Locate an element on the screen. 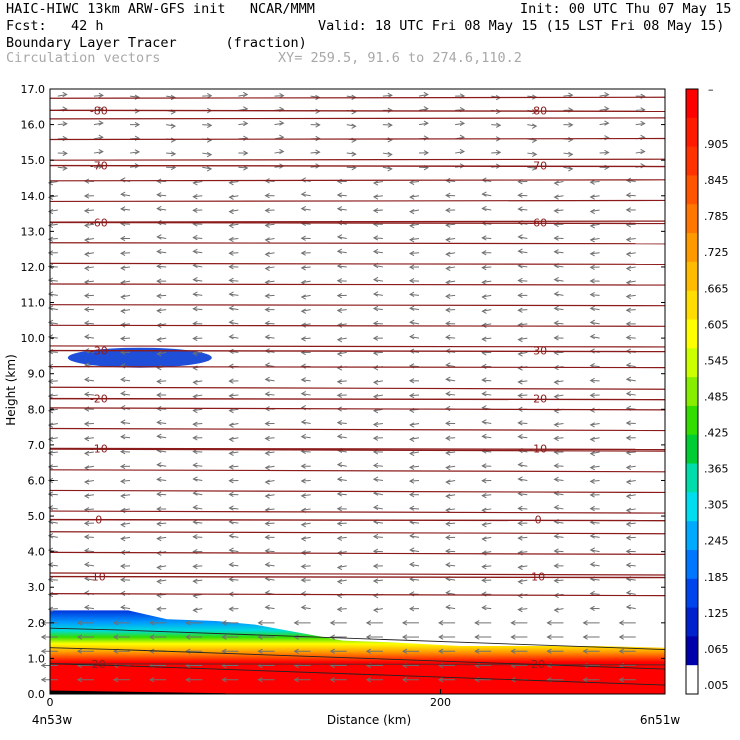 This screenshot has width=740, height=740. y-axis-label: Height (km) is located at coordinates (11, 389).